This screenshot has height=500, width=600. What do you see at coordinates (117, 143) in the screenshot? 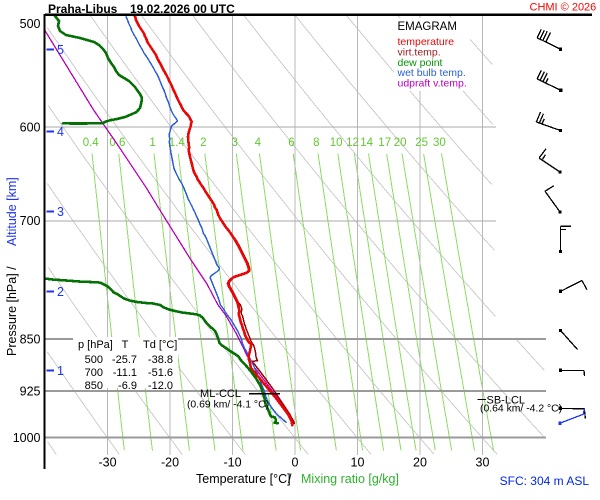
I see `svg-text: 0.6` at bounding box center [117, 143].